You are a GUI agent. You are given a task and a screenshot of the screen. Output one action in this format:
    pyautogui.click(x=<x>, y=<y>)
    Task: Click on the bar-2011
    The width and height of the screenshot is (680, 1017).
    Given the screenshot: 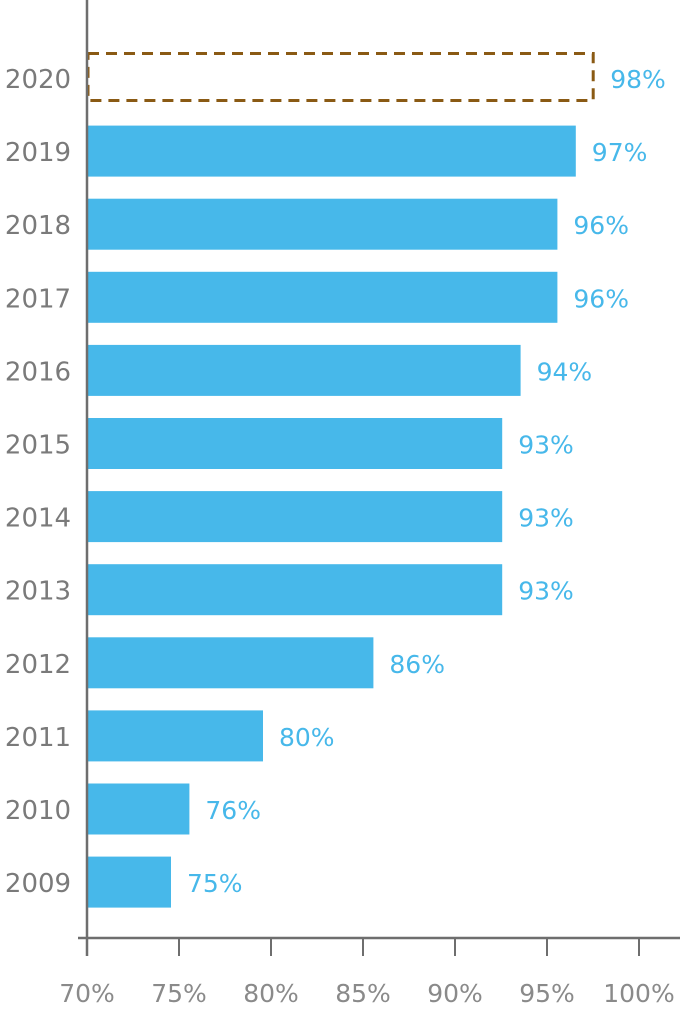 What is the action you would take?
    pyautogui.click(x=175, y=736)
    